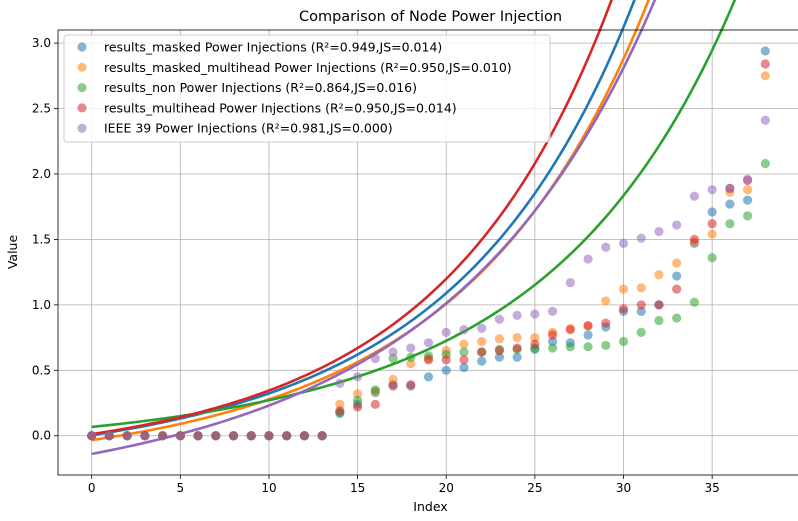 The image size is (798, 521). What do you see at coordinates (711, 488) in the screenshot?
I see `x-tick-label: 35` at bounding box center [711, 488].